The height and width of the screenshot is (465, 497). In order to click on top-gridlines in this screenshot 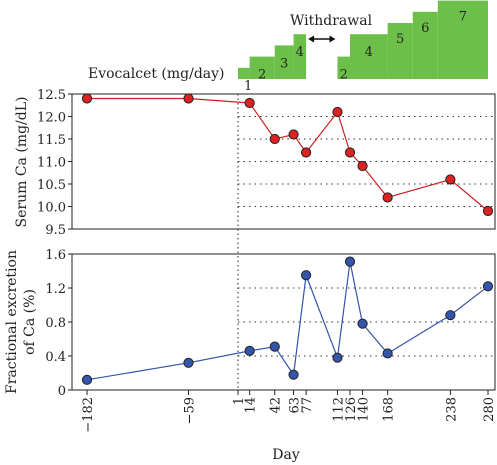, I will do `click(366, 161)`.